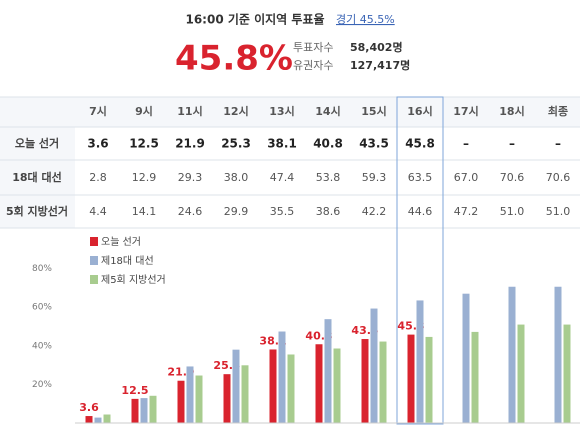 This screenshot has height=428, width=580. I want to click on cell: 12.9, so click(144, 177).